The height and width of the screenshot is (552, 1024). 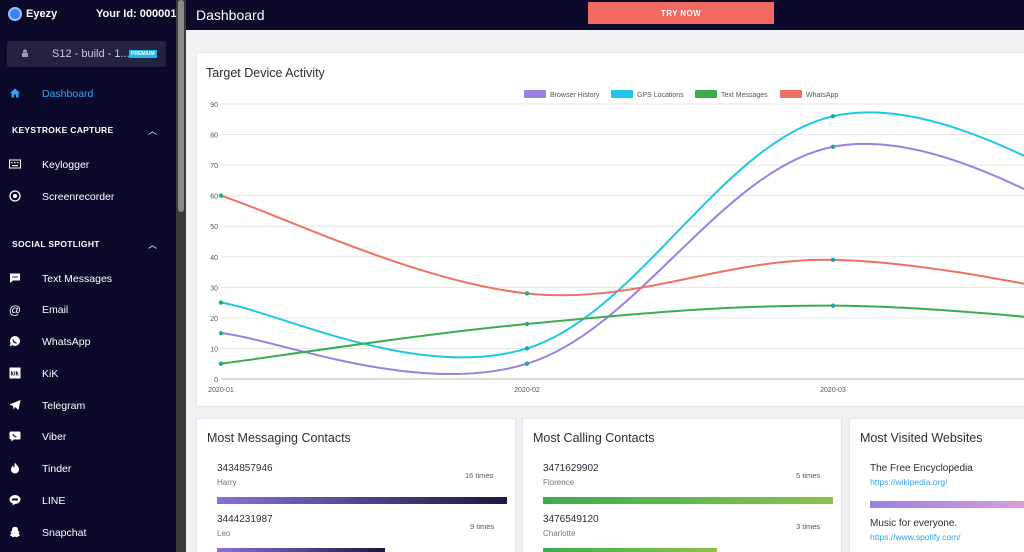 I want to click on section-social-spotlight: SOCIAL SPOTLIGHT, so click(x=56, y=244).